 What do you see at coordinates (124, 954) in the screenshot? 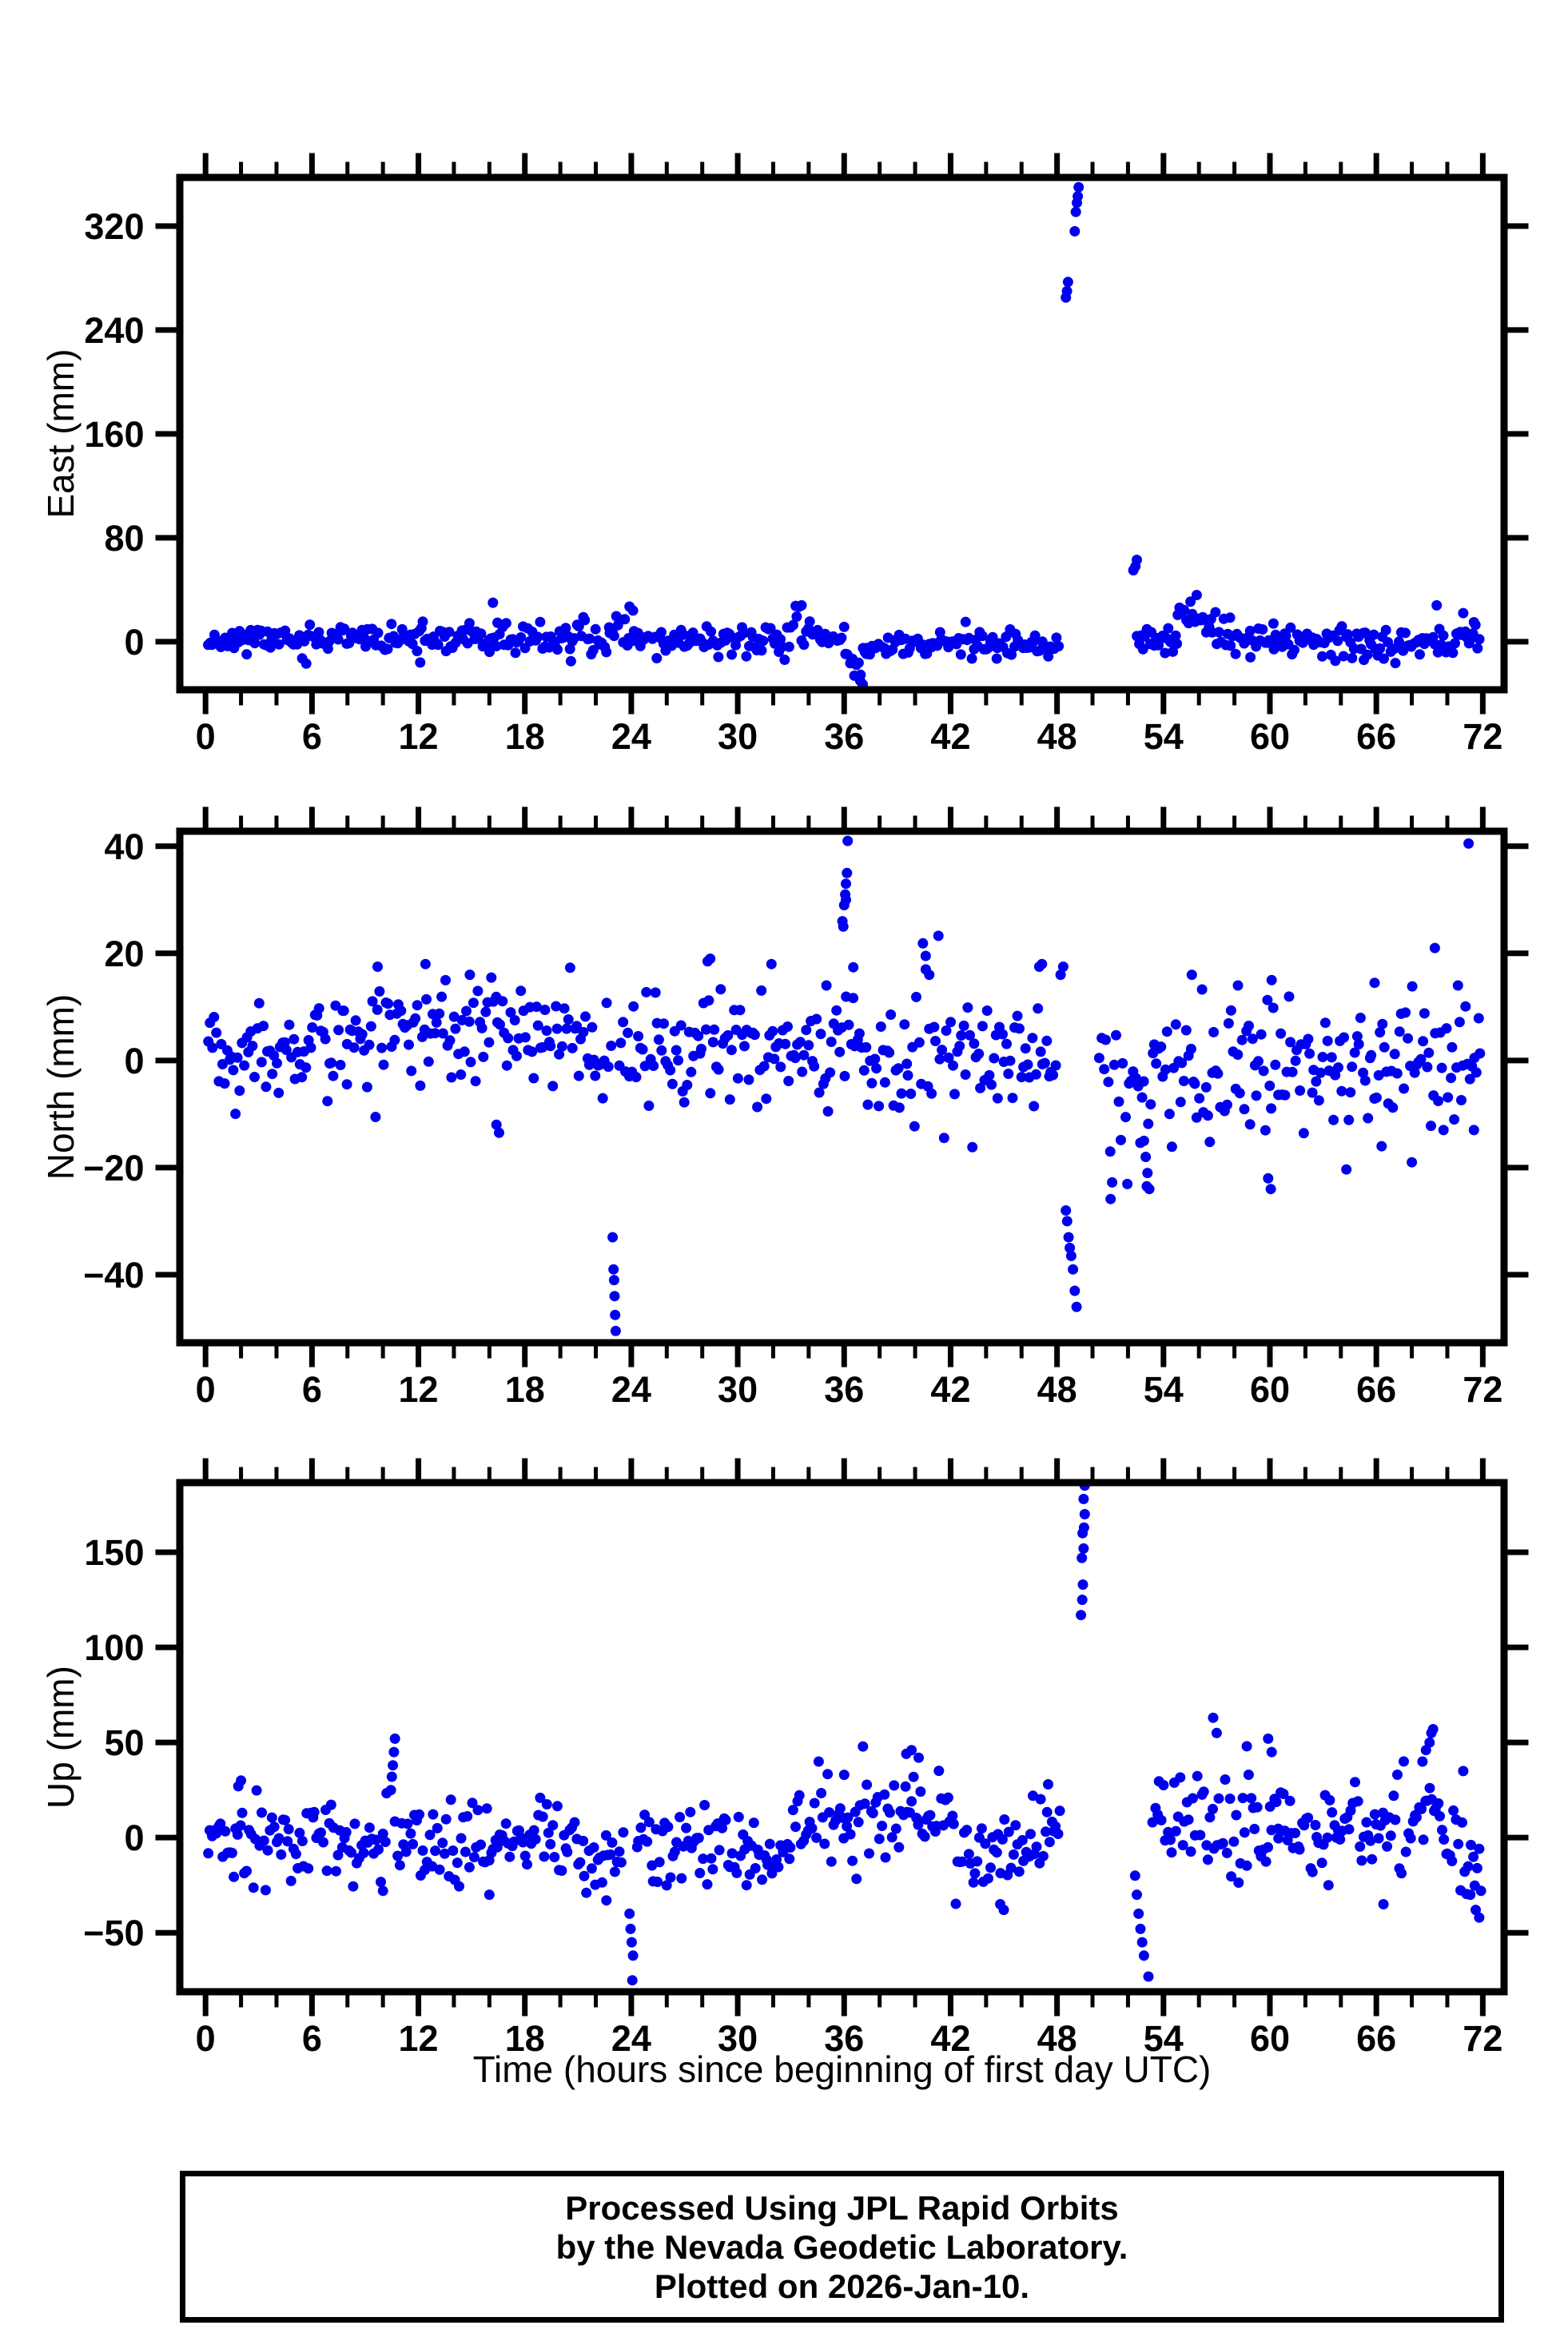
I see `north-y-tick-label: 20` at bounding box center [124, 954].